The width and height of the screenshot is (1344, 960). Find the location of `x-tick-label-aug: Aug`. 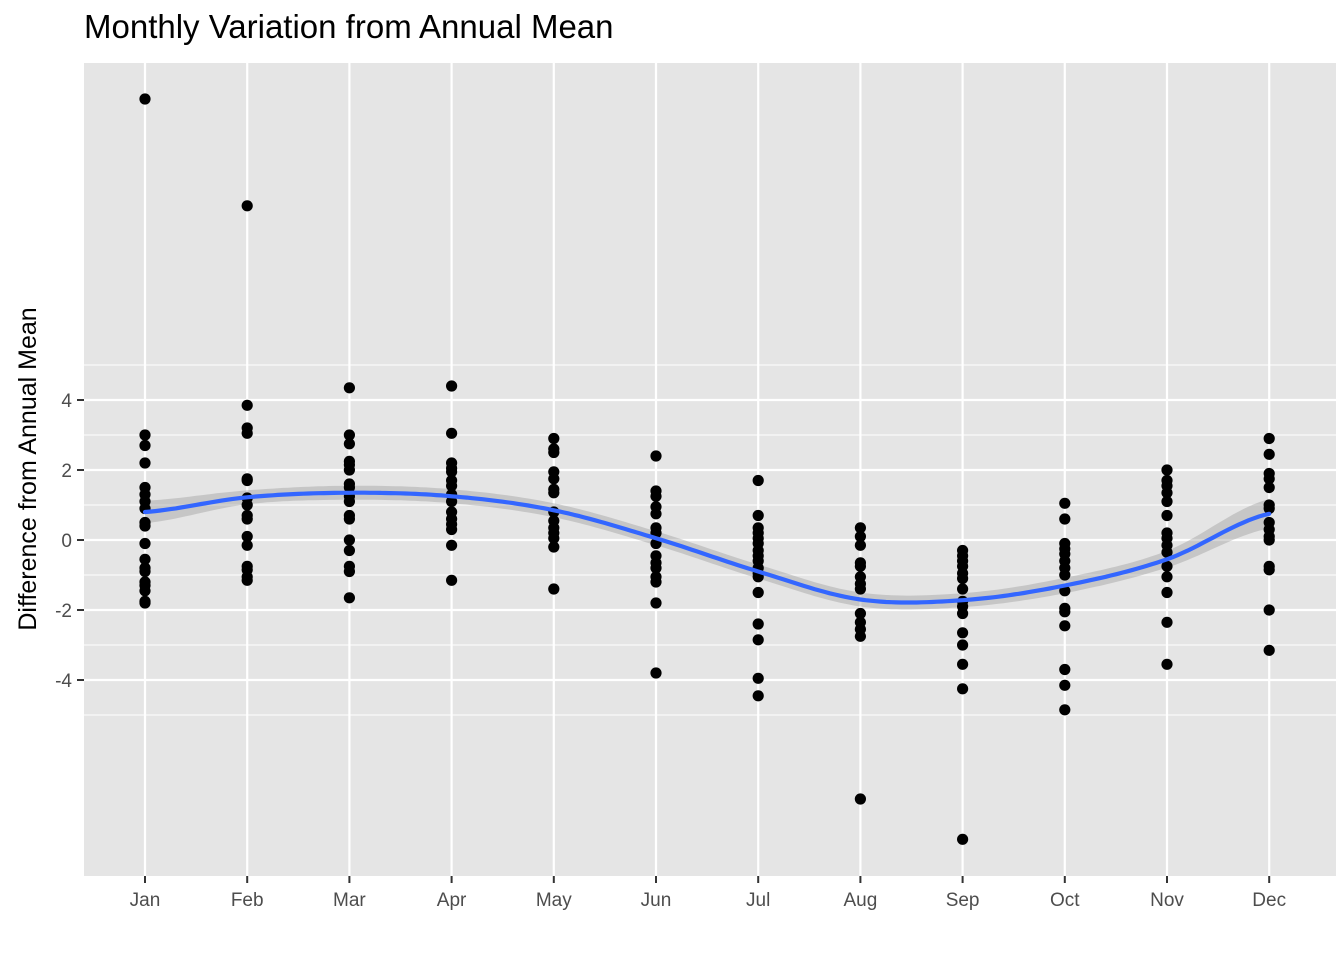

x-tick-label-aug: Aug is located at coordinates (860, 900).